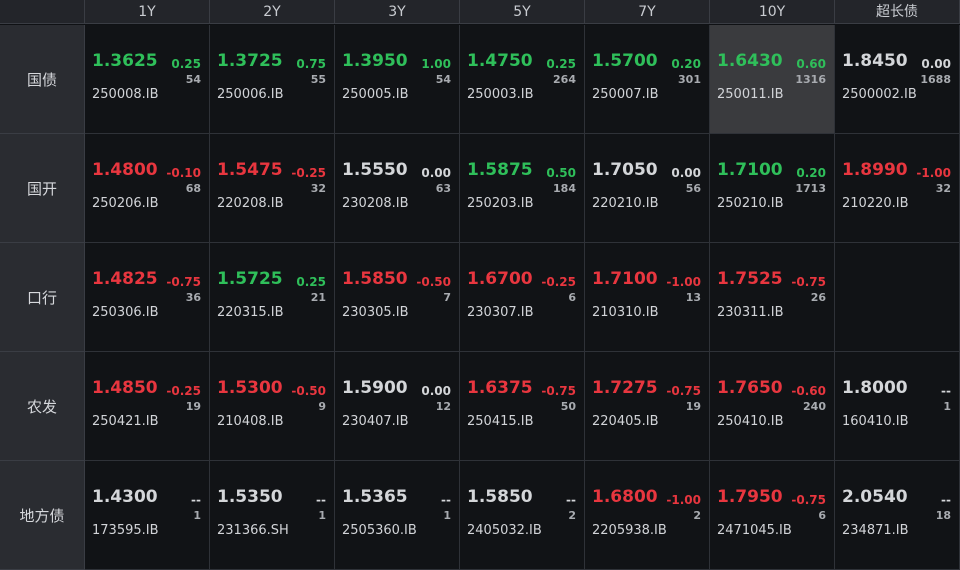 The height and width of the screenshot is (570, 960). What do you see at coordinates (772, 297) in the screenshot?
I see `quote-cell: 1.7525 -0.75 26 230311.IB` at bounding box center [772, 297].